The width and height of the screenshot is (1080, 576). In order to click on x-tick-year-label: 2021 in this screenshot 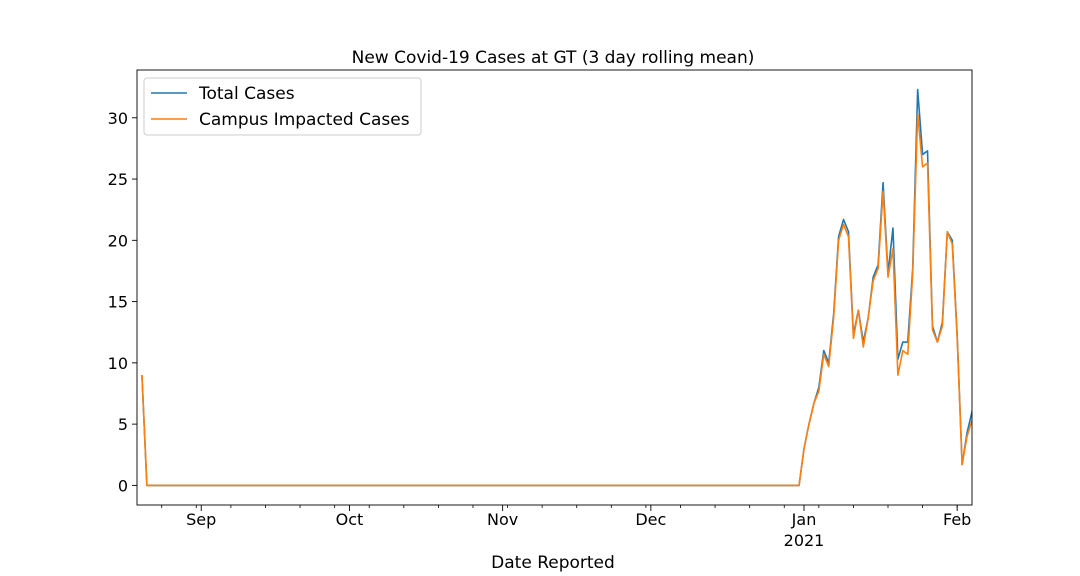, I will do `click(804, 540)`.